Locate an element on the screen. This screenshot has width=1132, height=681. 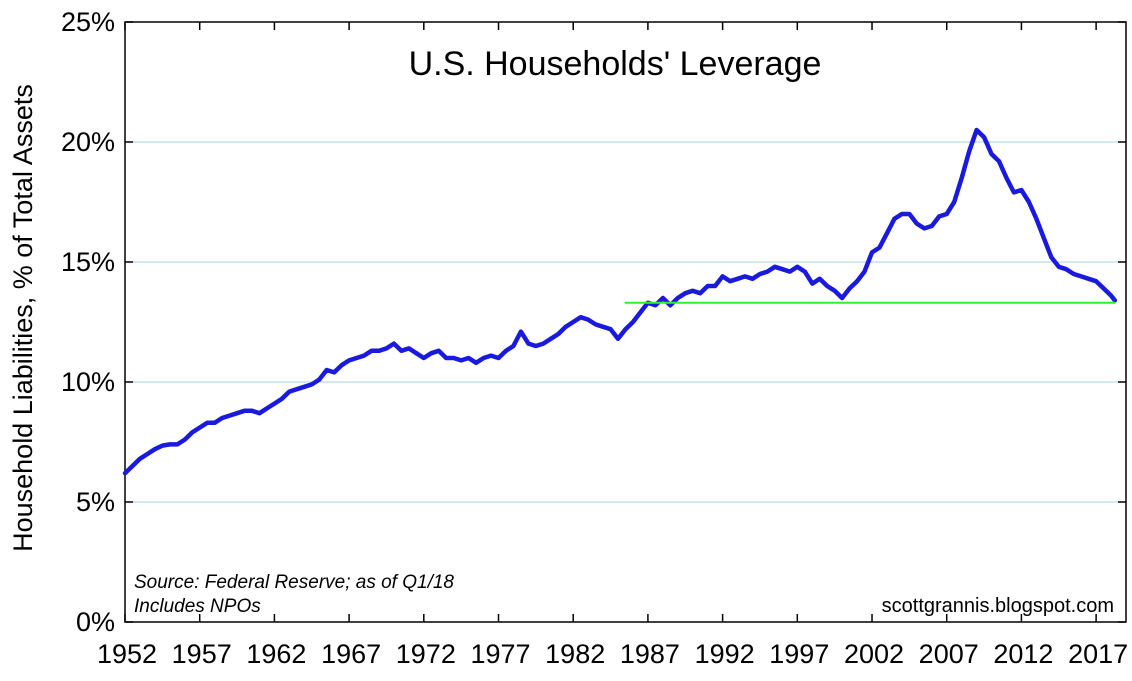
x-tick-label: 1972 is located at coordinates (426, 654).